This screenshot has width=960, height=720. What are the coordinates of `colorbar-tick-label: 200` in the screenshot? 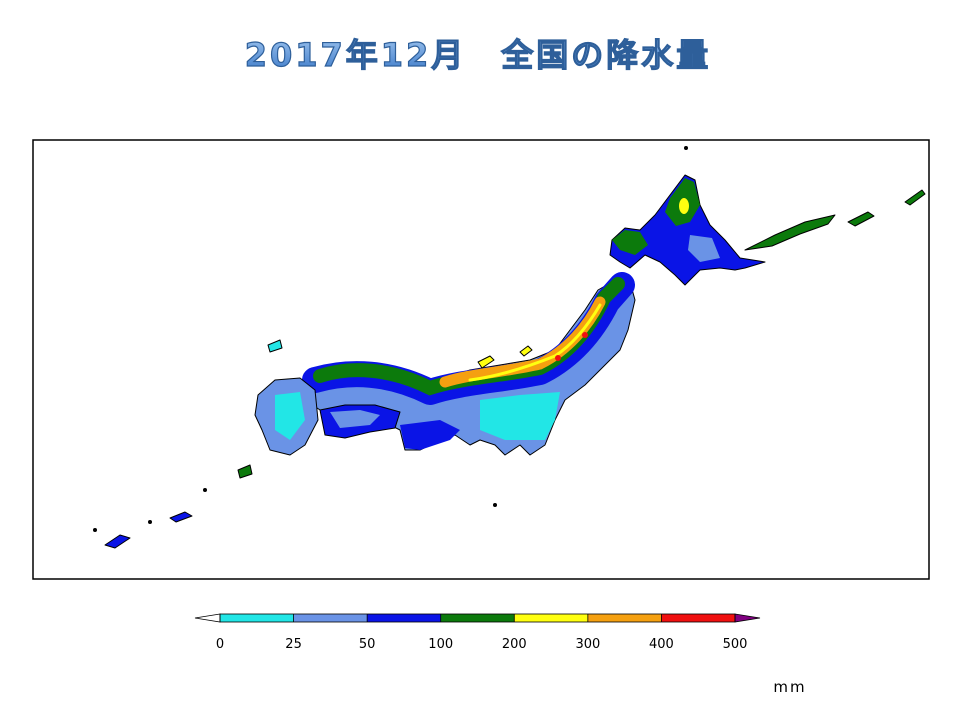 It's located at (514, 644).